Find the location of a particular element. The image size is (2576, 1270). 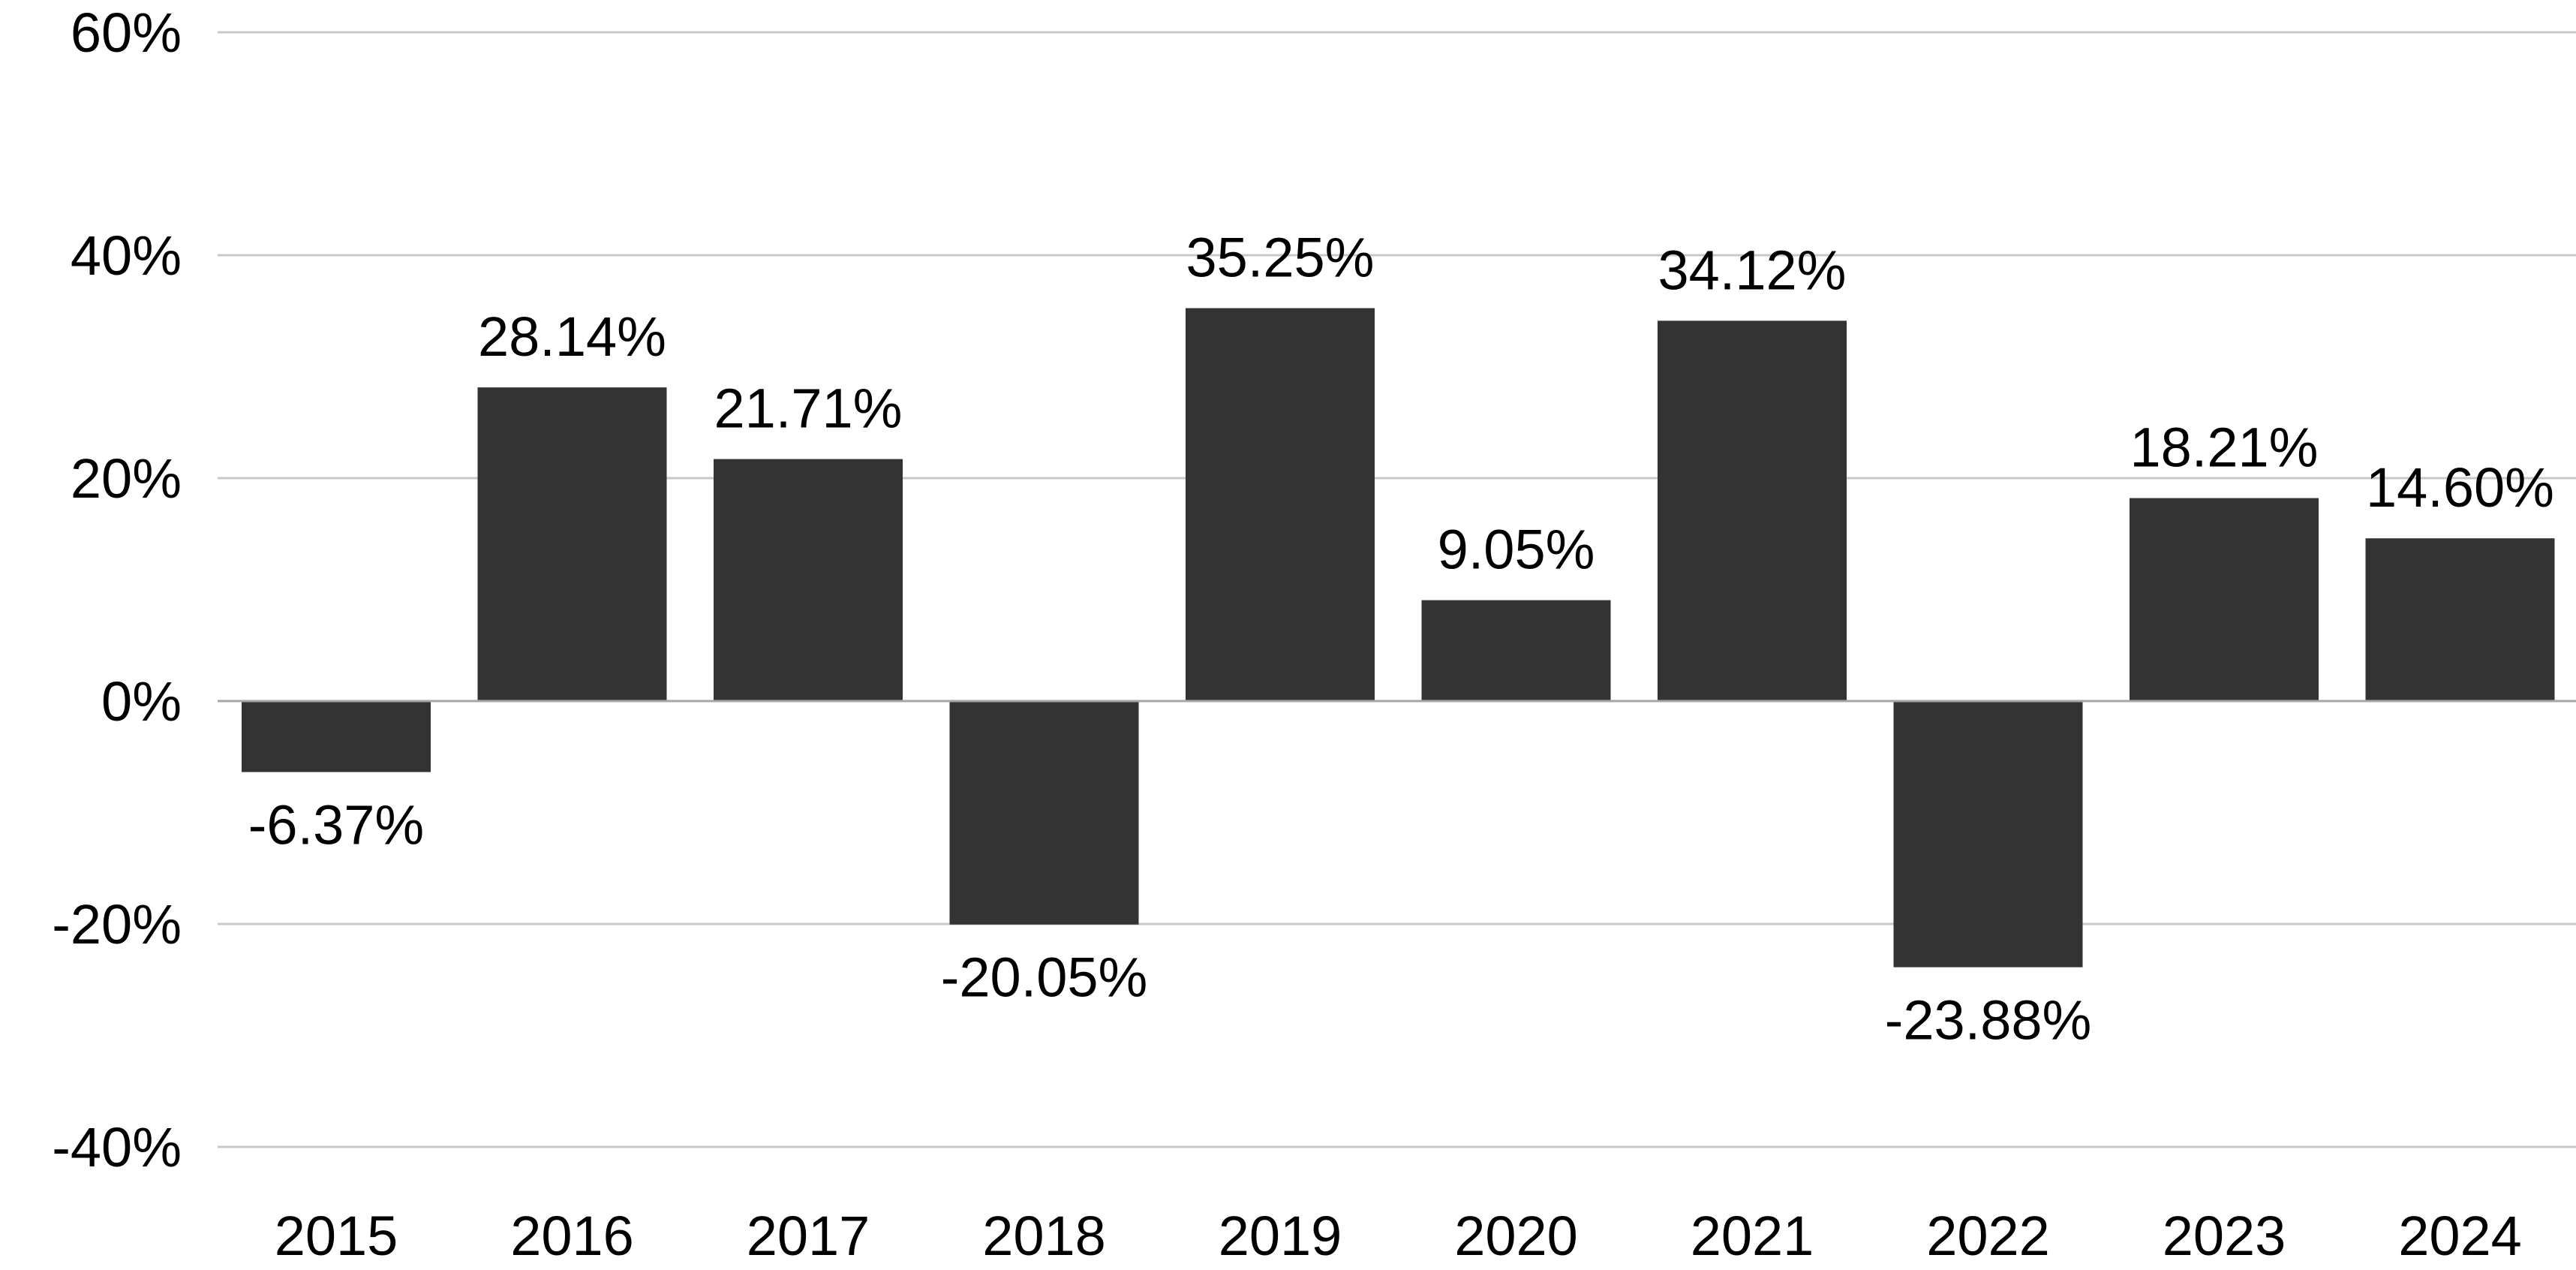

x-tick-label: 2023 is located at coordinates (2224, 1236).